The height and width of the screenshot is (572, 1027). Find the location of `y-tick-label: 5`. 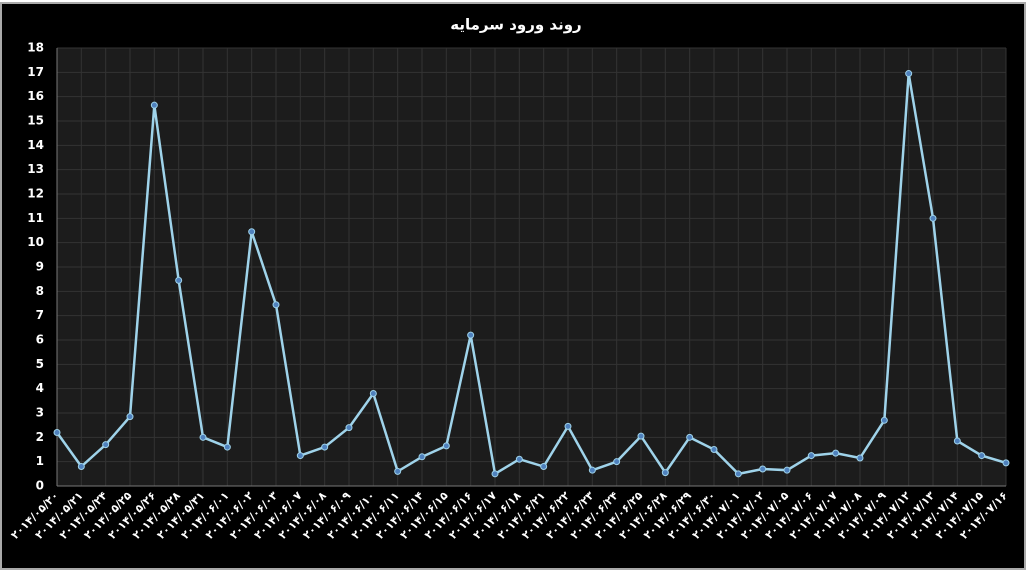

y-tick-label: 5 is located at coordinates (40, 364).